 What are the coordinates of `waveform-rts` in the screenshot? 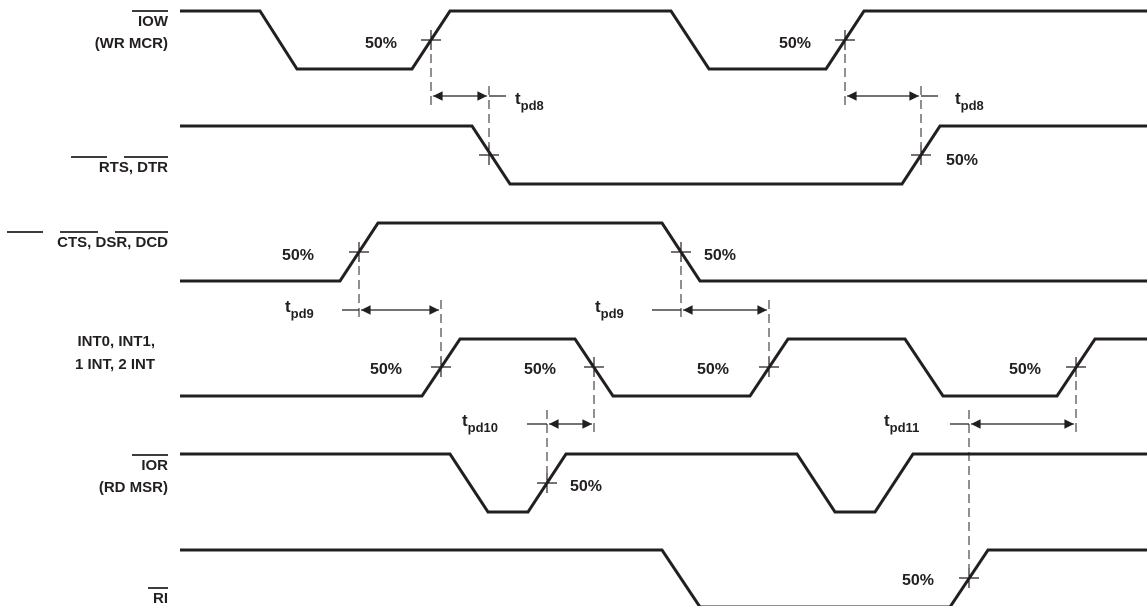 It's located at (663, 155).